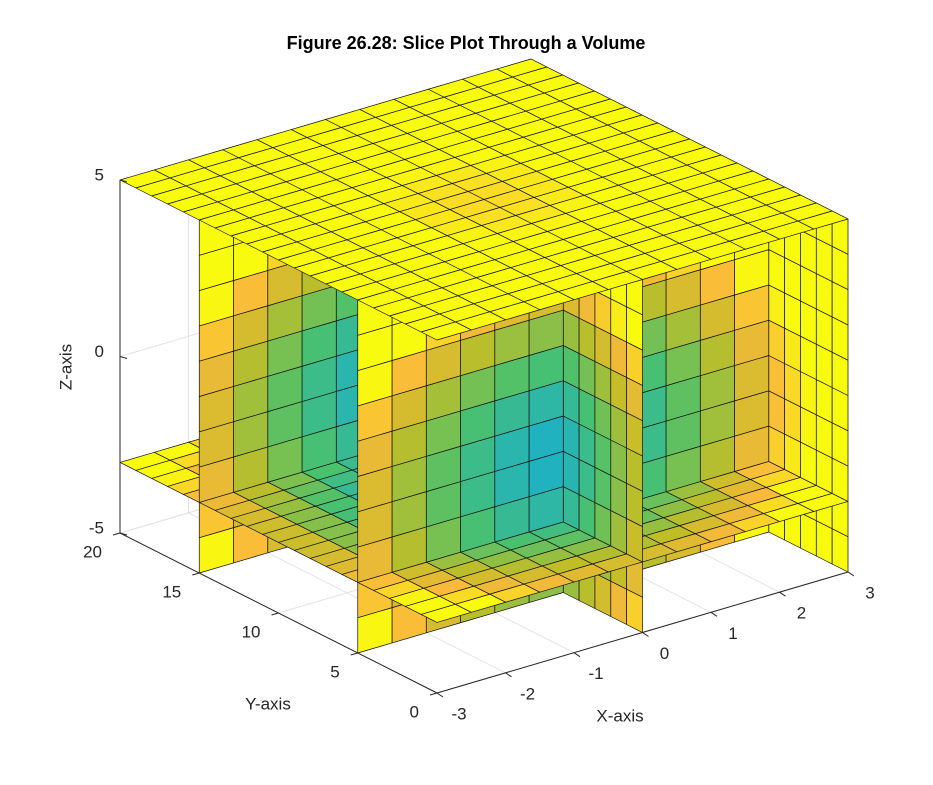 Image resolution: width=933 pixels, height=785 pixels. What do you see at coordinates (99, 351) in the screenshot?
I see `z-tick-label: 0` at bounding box center [99, 351].